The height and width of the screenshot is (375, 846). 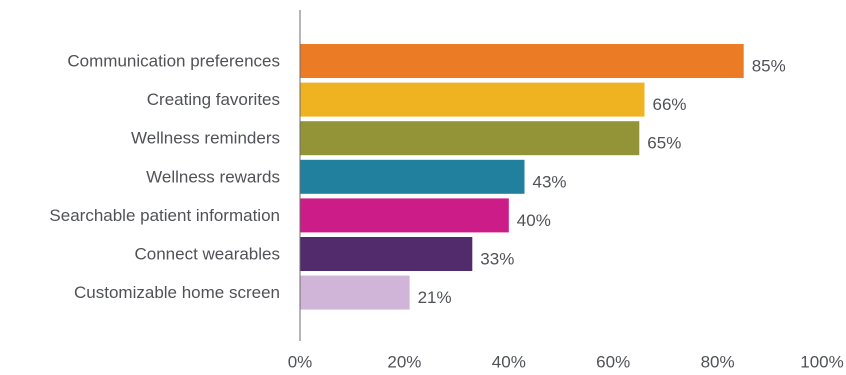 I want to click on category-label: Customizable home screen, so click(x=177, y=292).